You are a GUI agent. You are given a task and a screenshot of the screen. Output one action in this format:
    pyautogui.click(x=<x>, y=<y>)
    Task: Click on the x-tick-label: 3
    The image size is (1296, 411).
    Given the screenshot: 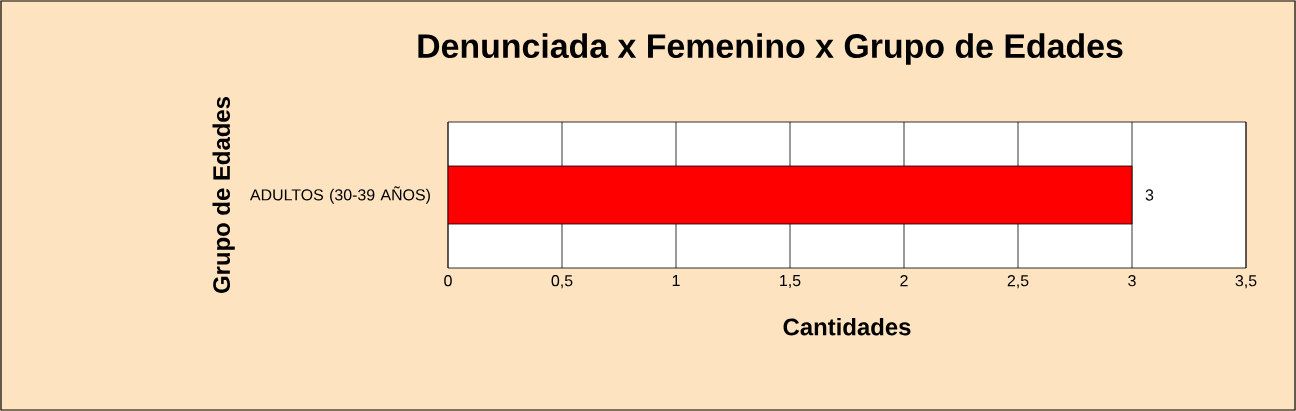 What is the action you would take?
    pyautogui.click(x=1132, y=281)
    